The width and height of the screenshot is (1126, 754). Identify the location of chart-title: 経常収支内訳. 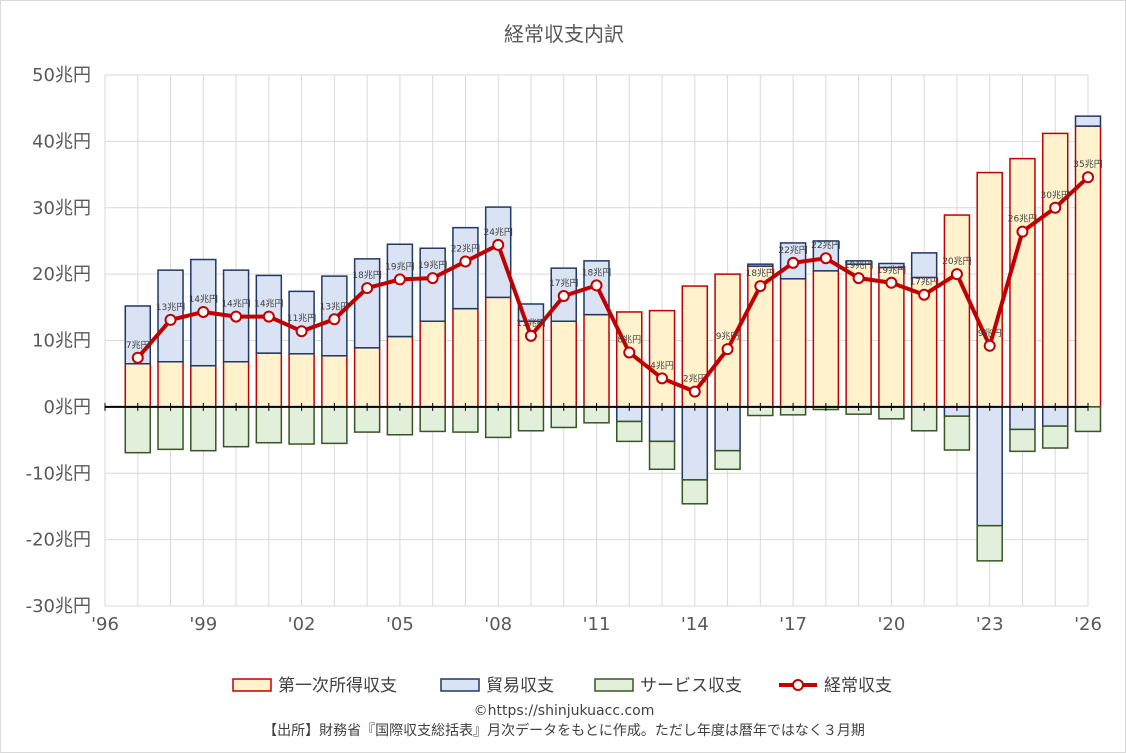
(564, 34).